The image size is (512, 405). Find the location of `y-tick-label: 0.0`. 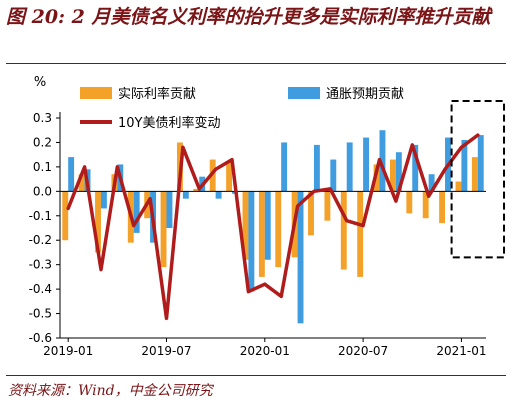

y-tick-label: 0.0 is located at coordinates (42, 191).